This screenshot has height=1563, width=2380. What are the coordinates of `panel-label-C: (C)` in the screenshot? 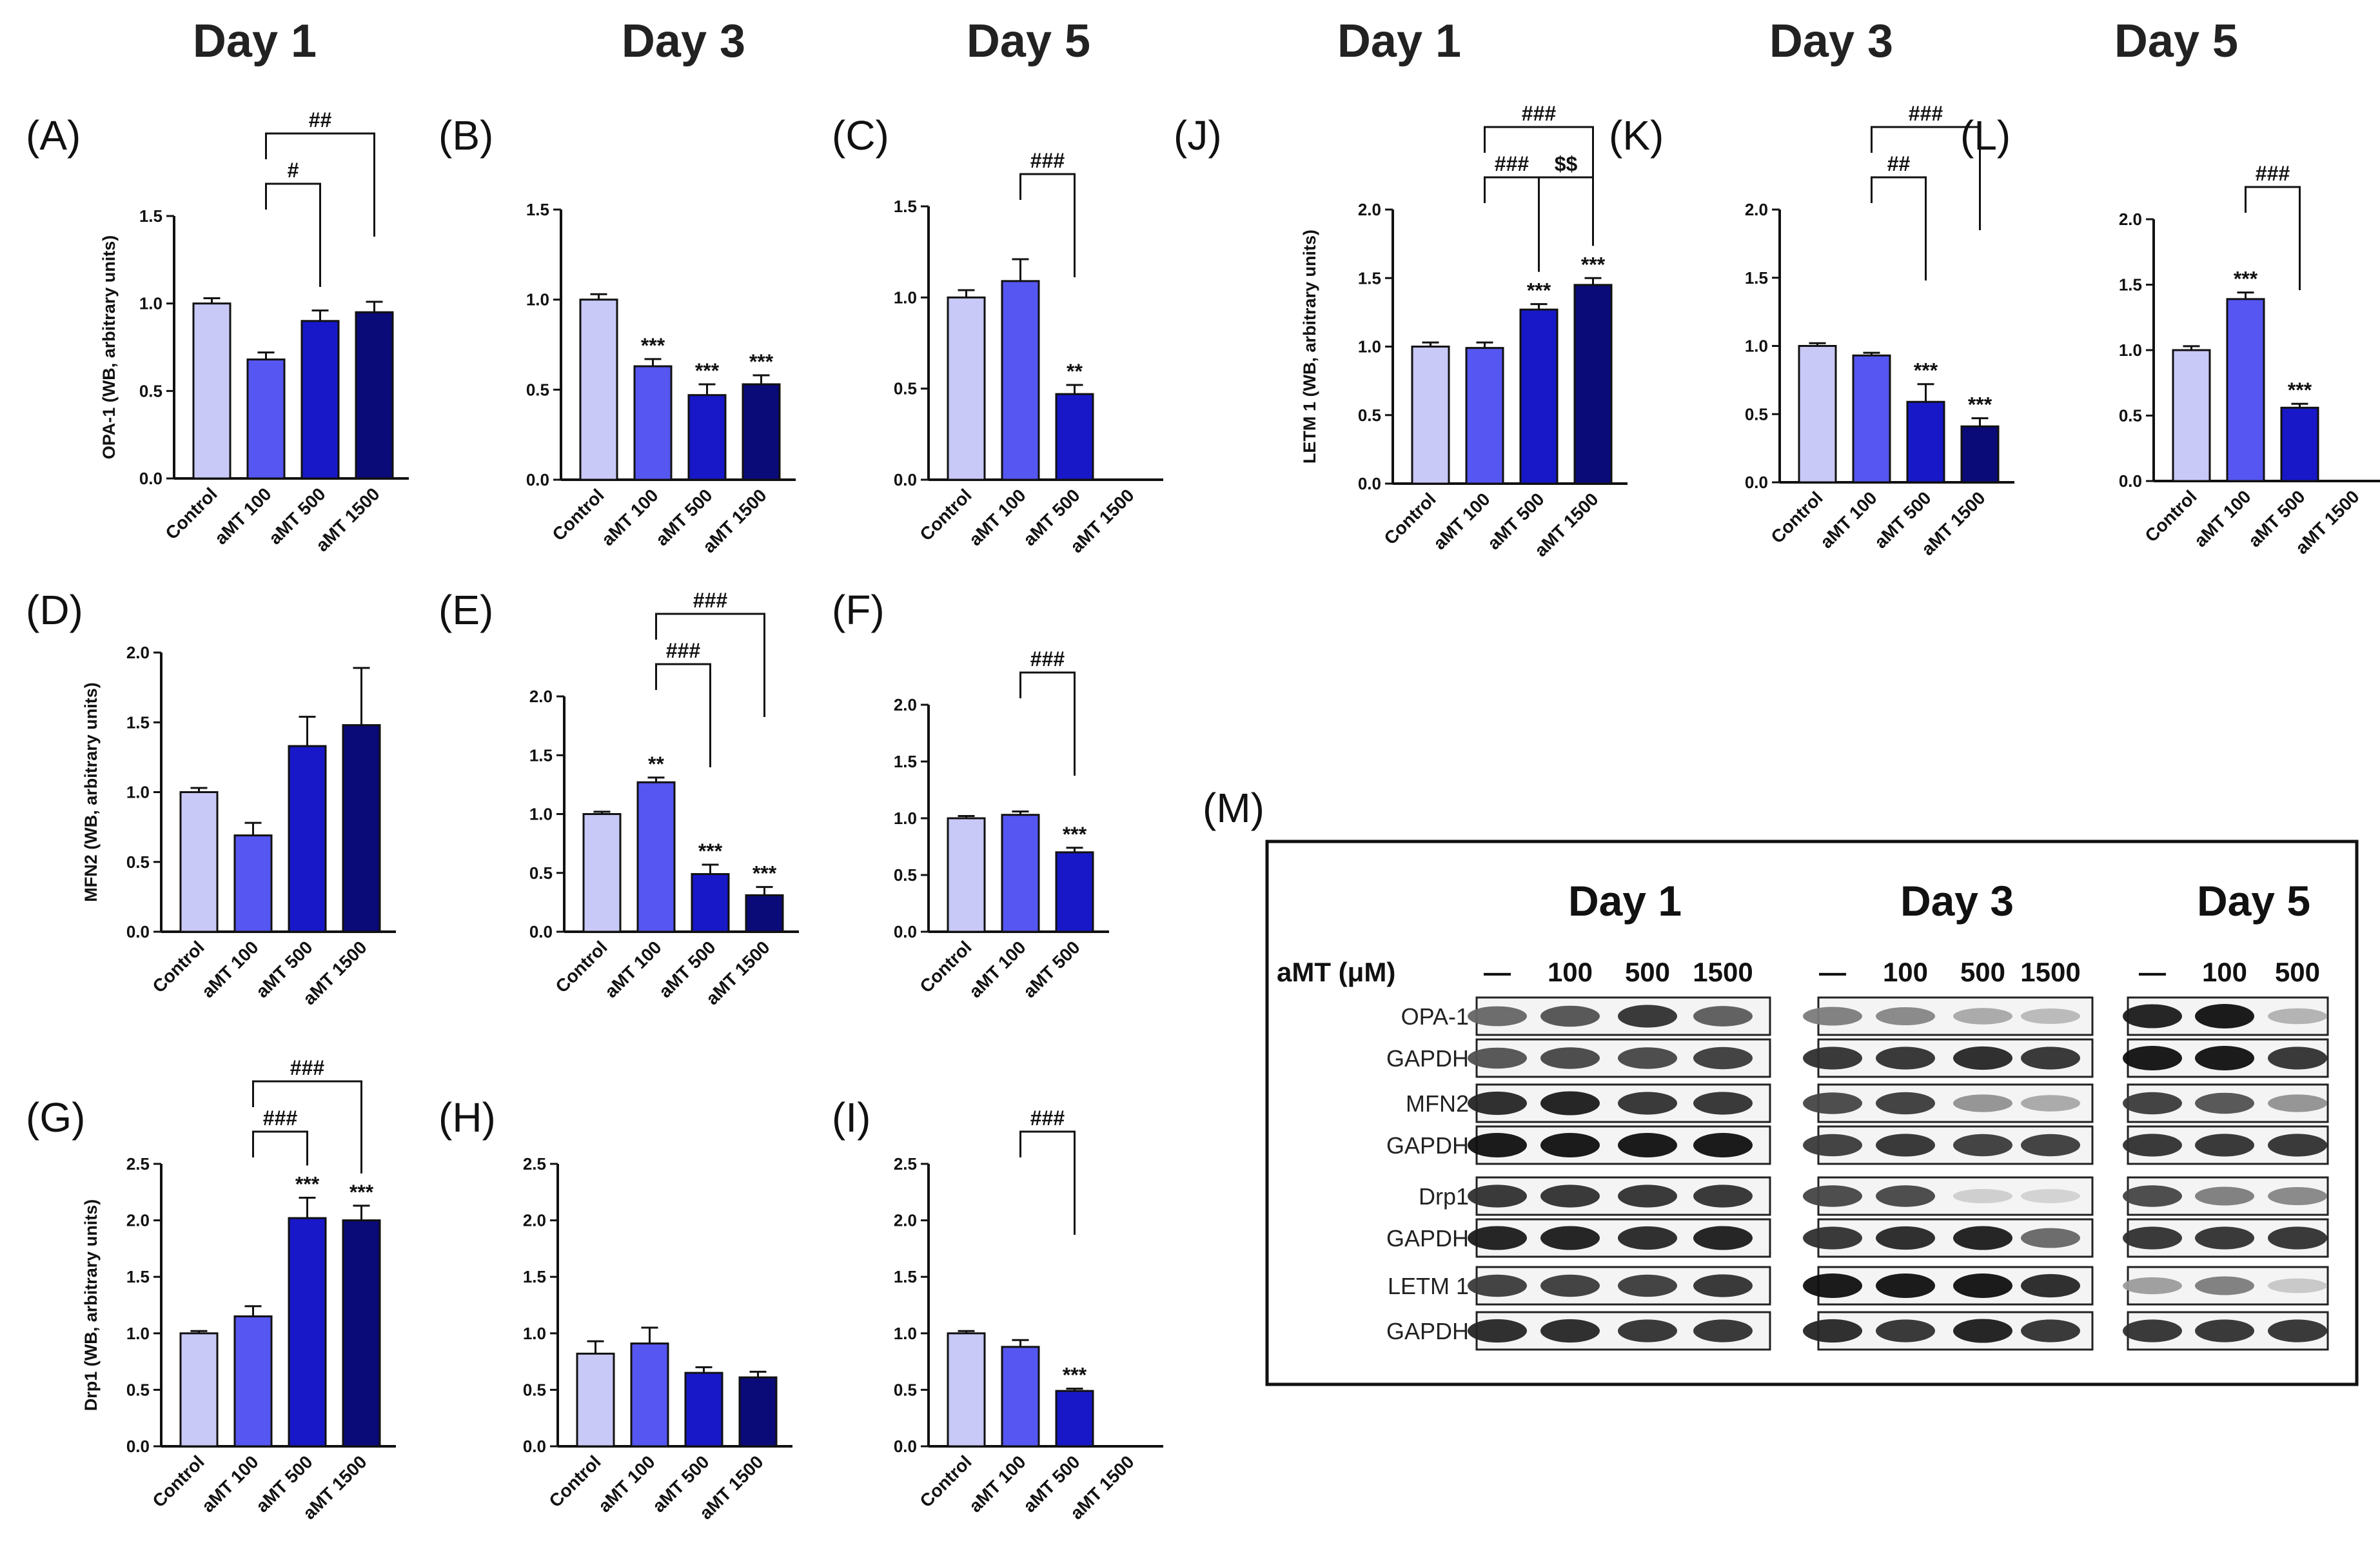 It's located at (860, 135).